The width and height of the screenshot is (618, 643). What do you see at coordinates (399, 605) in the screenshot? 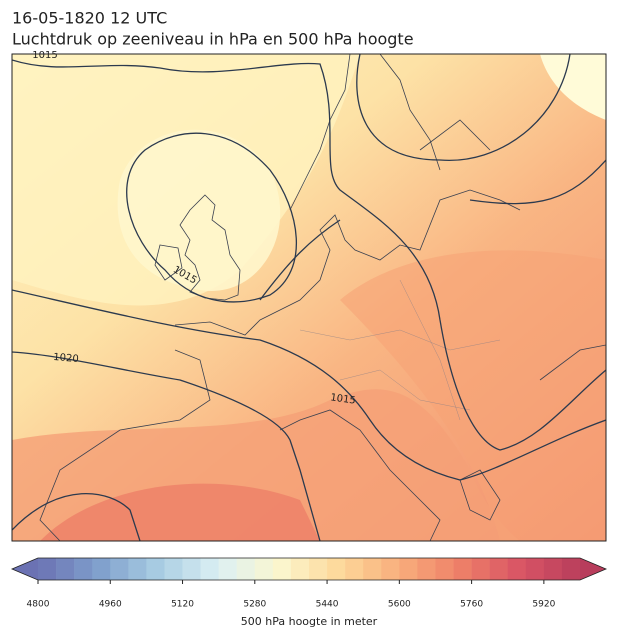
I see `colorbar-tick-label: 5600` at bounding box center [399, 605].